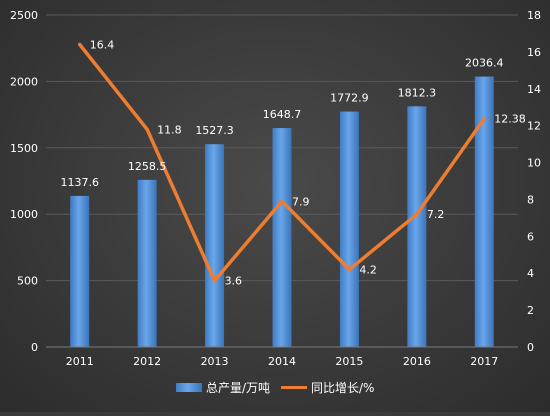 Image resolution: width=550 pixels, height=416 pixels. I want to click on y-left-tick-label: 2000, so click(24, 81).